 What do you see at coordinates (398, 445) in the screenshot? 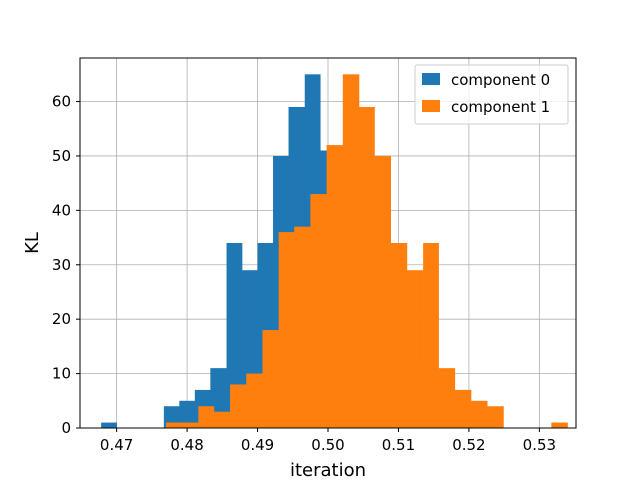
I see `x-tick-label: 0.51` at bounding box center [398, 445].